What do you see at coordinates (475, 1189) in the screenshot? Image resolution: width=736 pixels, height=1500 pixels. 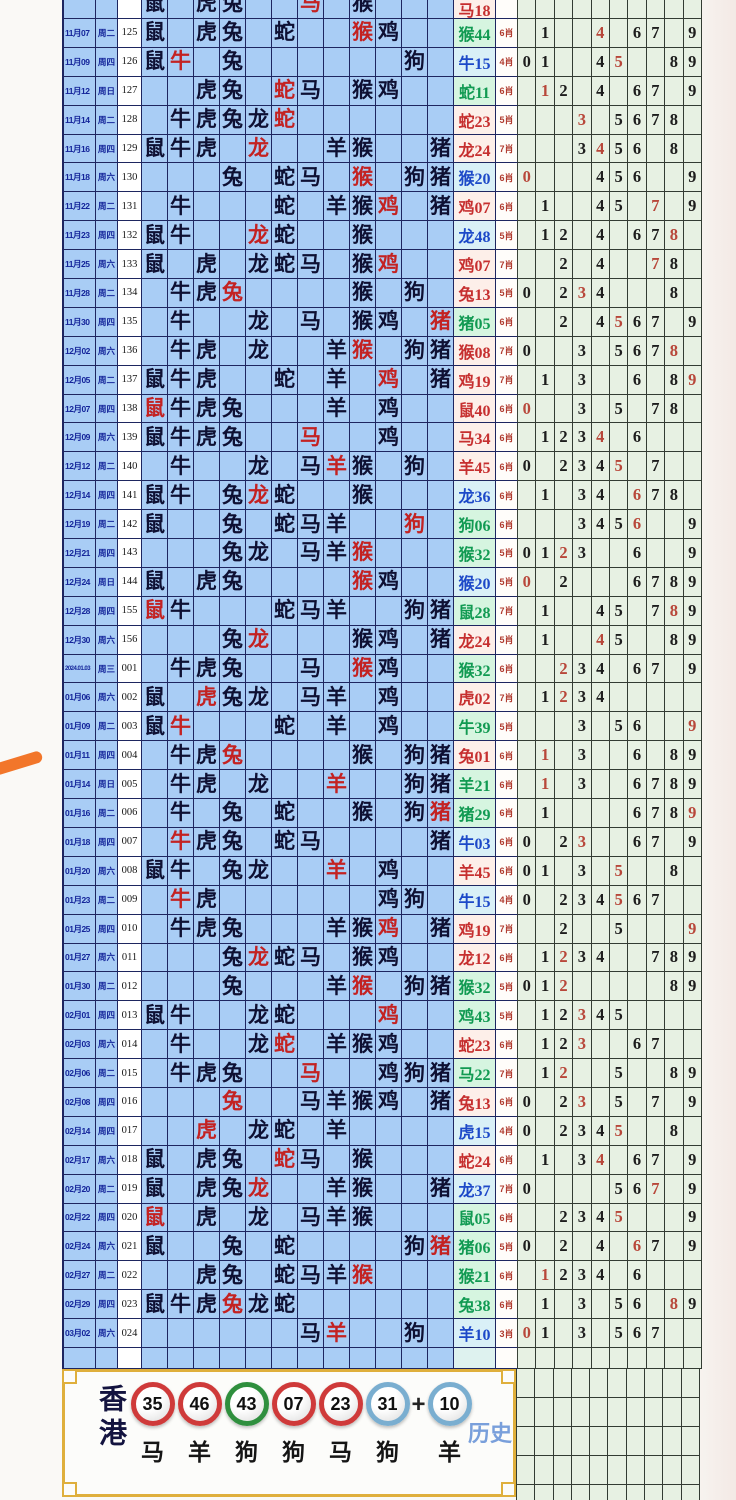 I see `result-cell: 龙37` at bounding box center [475, 1189].